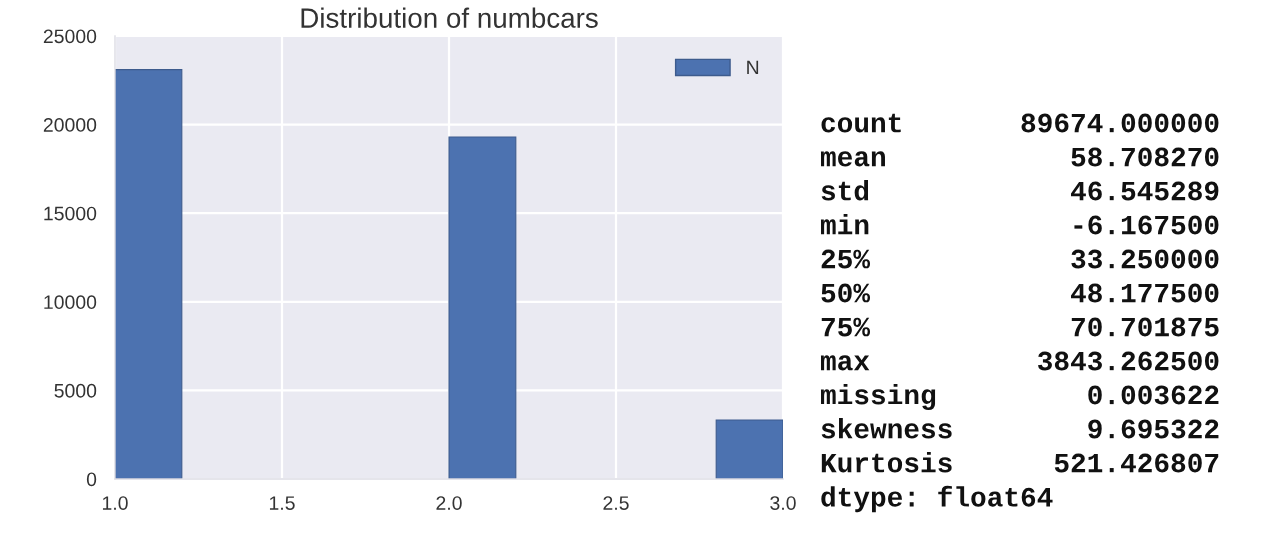 Image resolution: width=1264 pixels, height=548 pixels. Describe the element at coordinates (70, 302) in the screenshot. I see `y-tick-label: 10000` at that location.